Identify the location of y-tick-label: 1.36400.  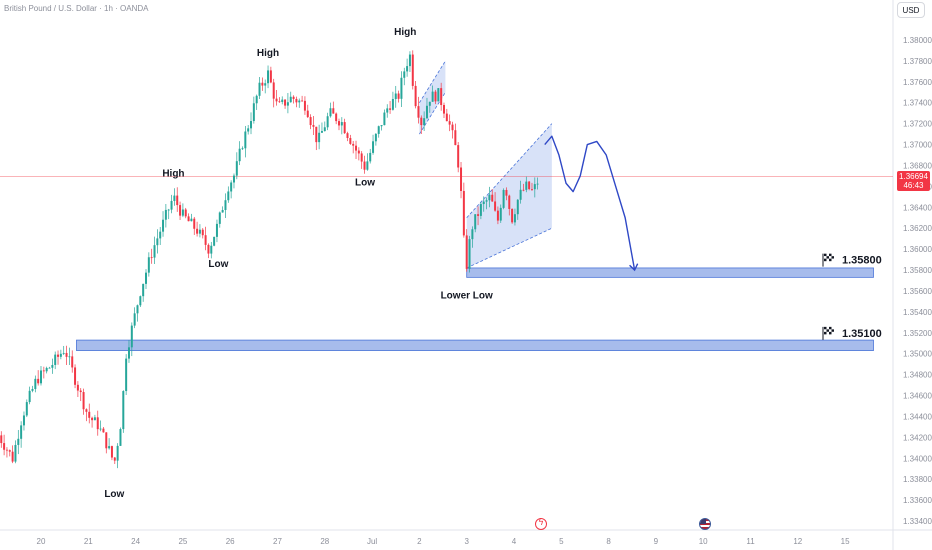
(917, 207).